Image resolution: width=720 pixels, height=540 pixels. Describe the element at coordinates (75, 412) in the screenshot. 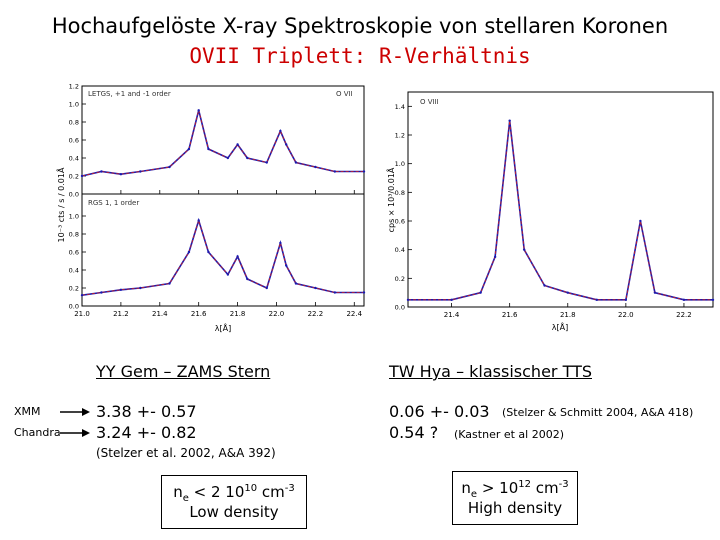

I see `xmm-arrow-icon` at that location.